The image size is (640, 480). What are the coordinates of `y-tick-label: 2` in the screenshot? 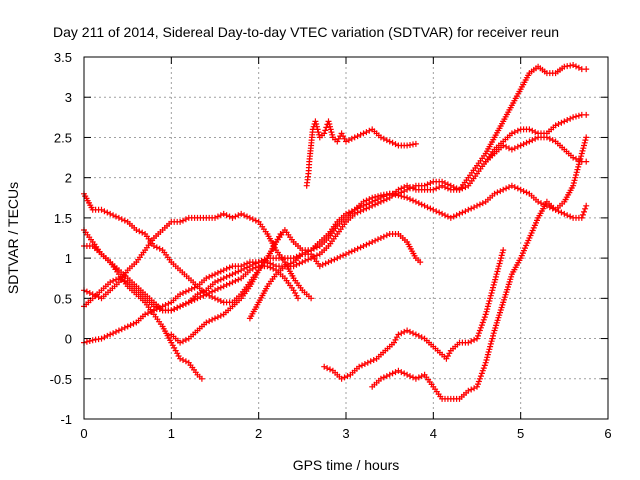 It's located at (68, 178).